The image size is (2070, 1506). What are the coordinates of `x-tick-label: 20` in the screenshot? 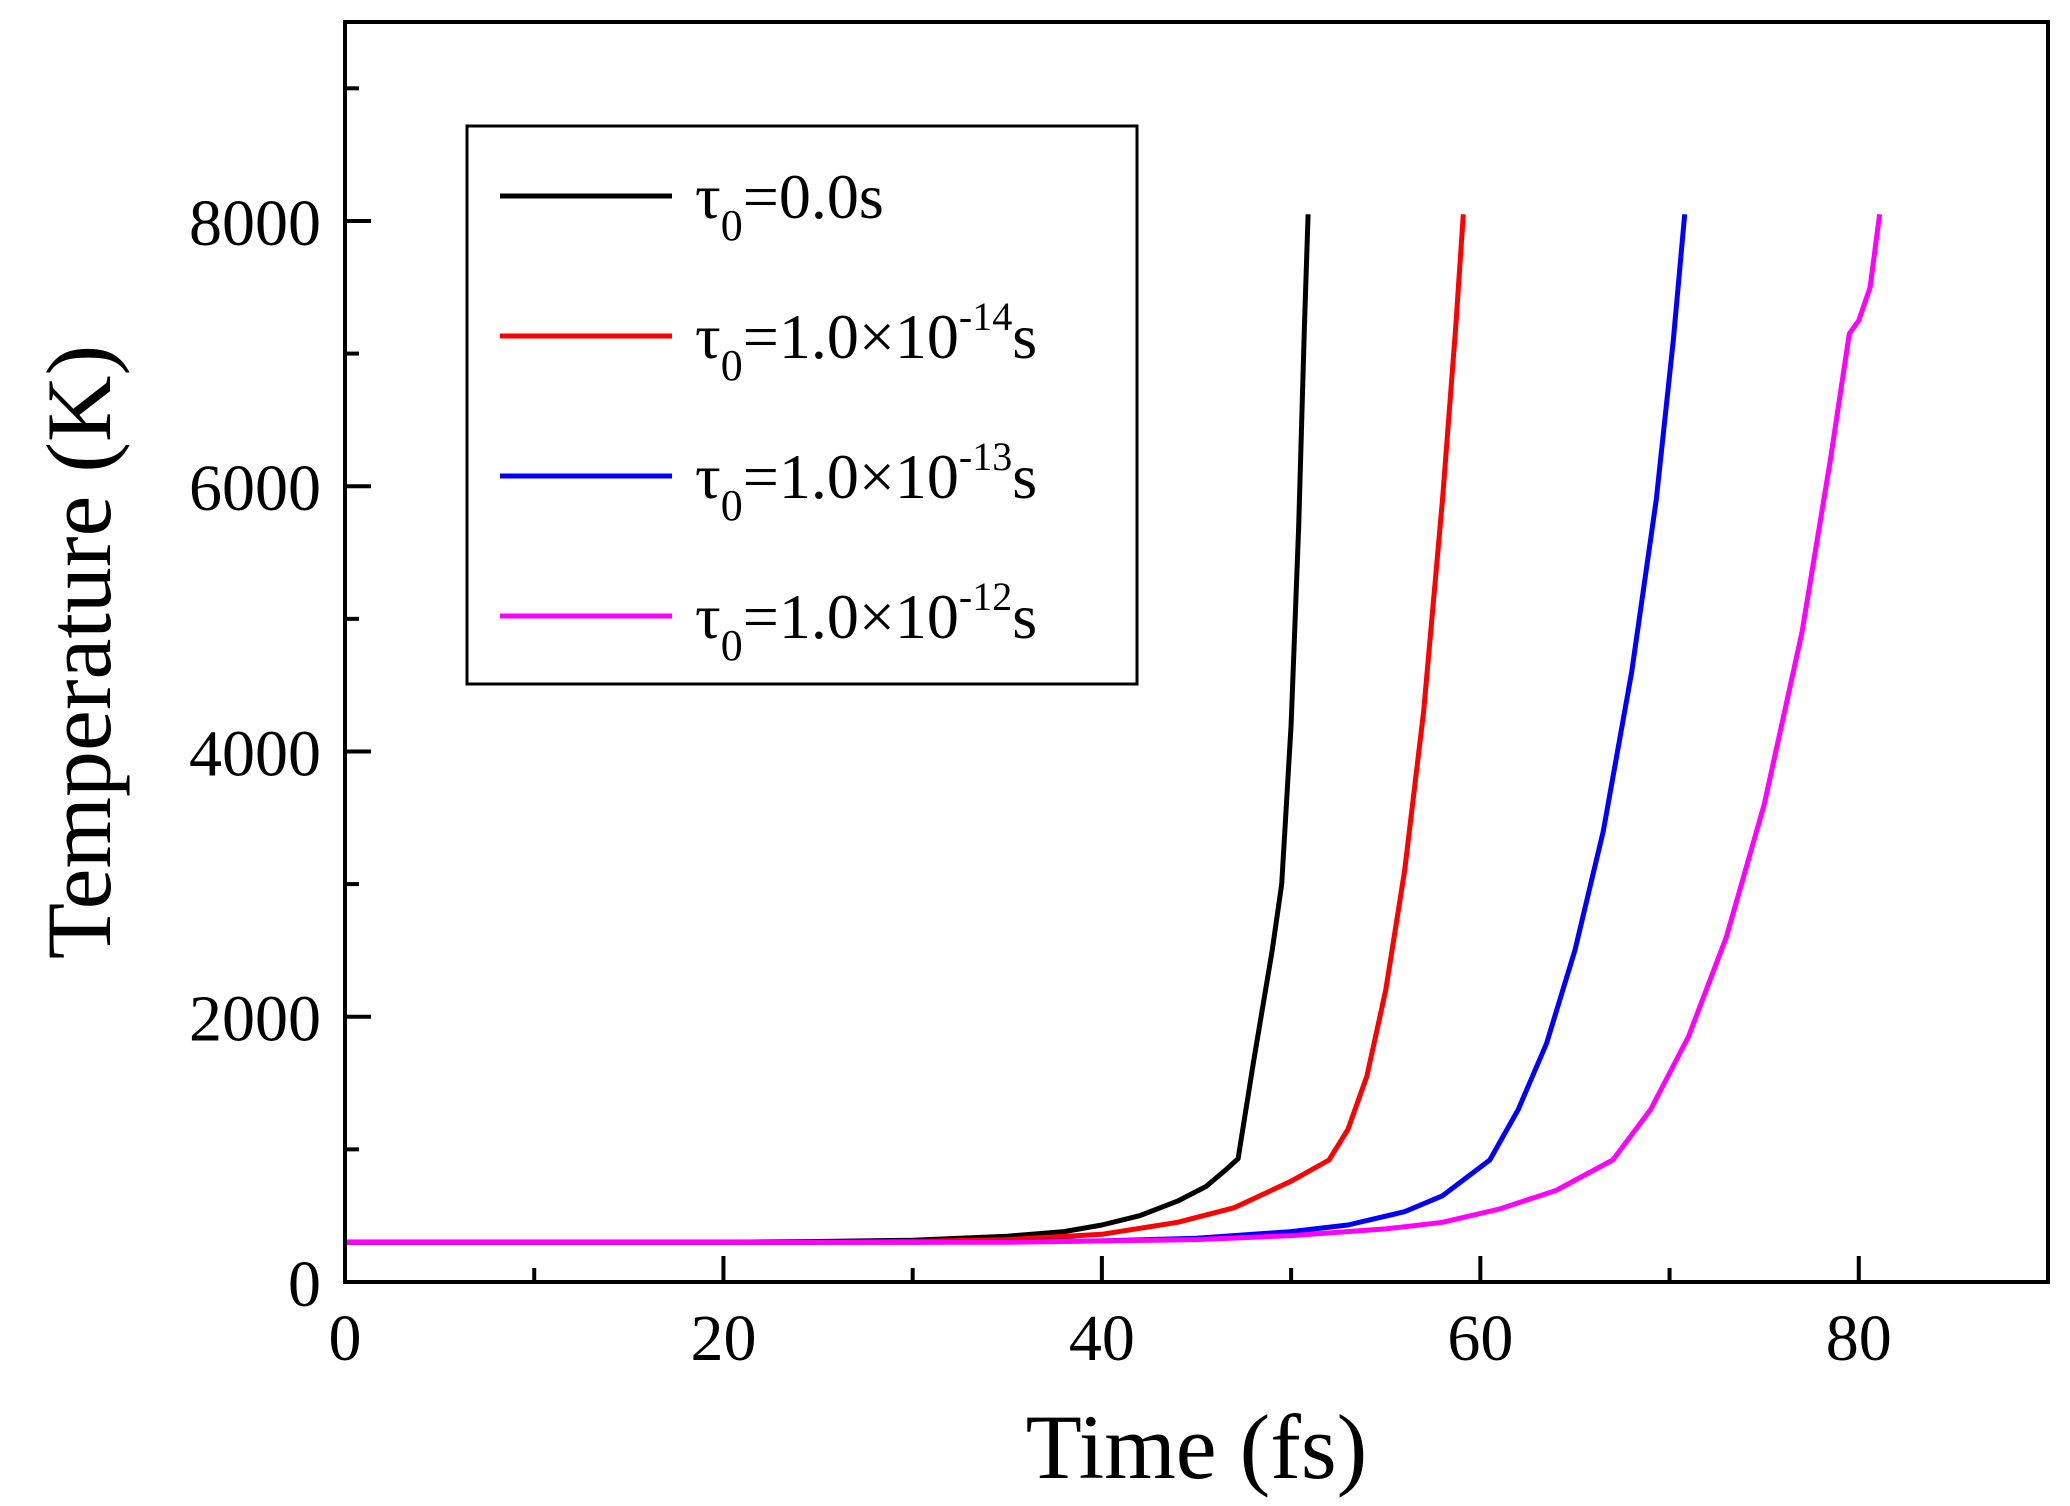 It's located at (723, 1338).